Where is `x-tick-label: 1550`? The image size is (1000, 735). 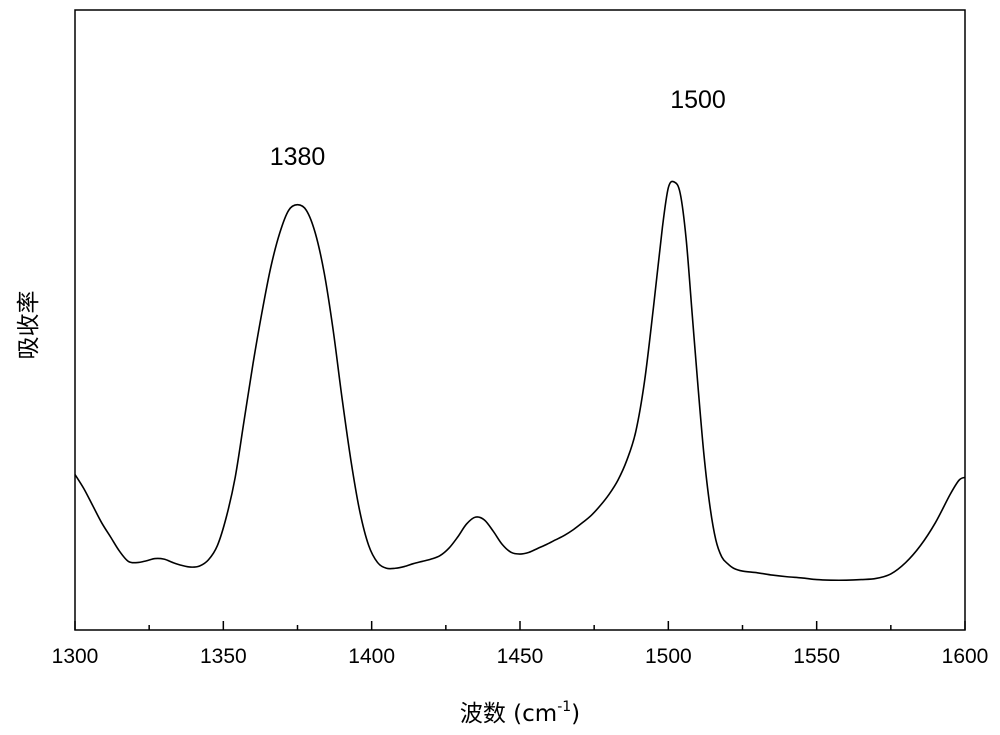 x-tick-label: 1550 is located at coordinates (816, 656).